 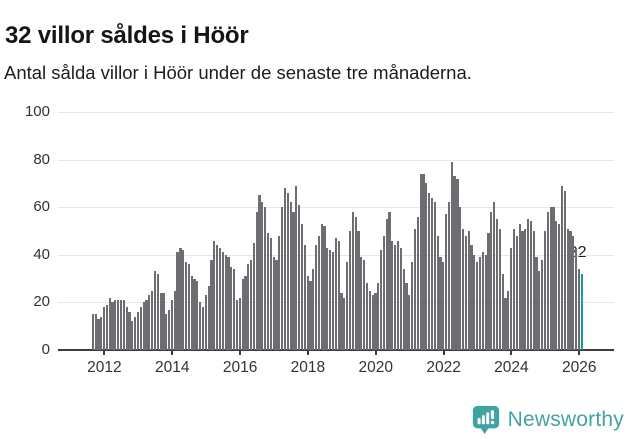 What do you see at coordinates (240, 367) in the screenshot?
I see `x-tick-label: 2016` at bounding box center [240, 367].